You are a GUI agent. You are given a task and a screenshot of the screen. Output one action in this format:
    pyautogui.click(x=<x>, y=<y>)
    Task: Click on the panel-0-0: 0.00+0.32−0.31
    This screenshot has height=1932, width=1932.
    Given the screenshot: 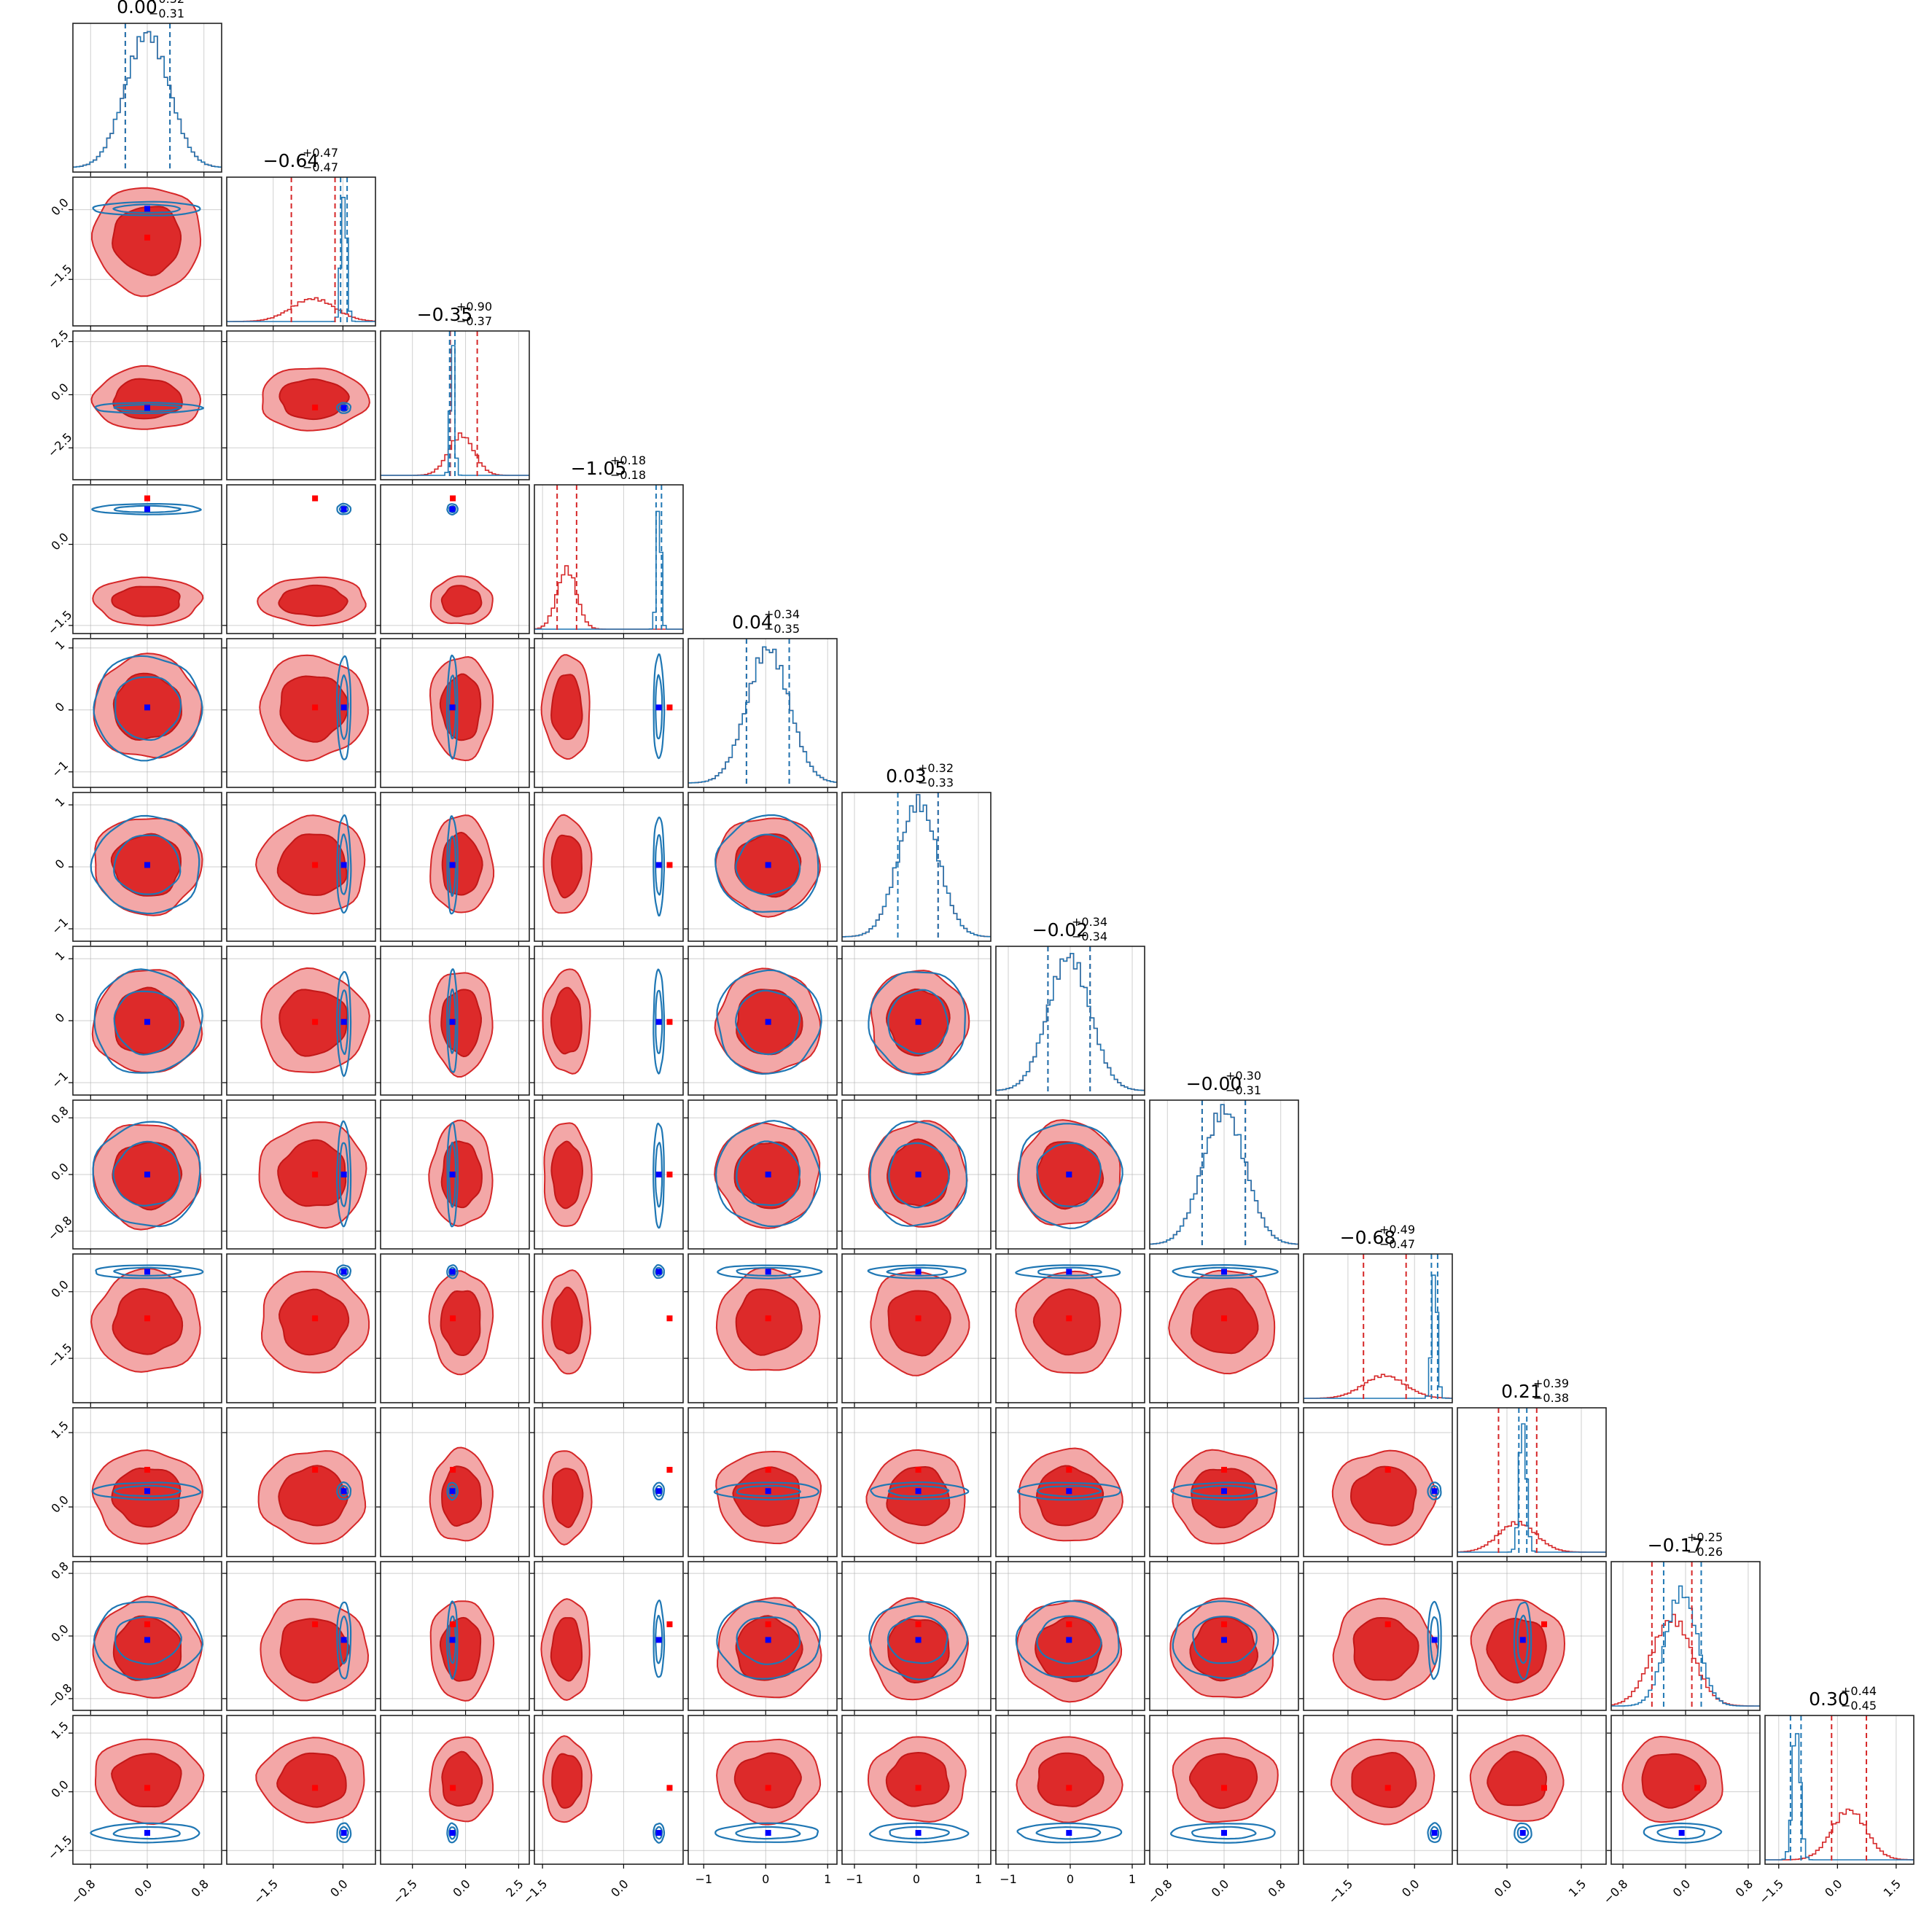 What is the action you would take?
    pyautogui.click(x=147, y=88)
    